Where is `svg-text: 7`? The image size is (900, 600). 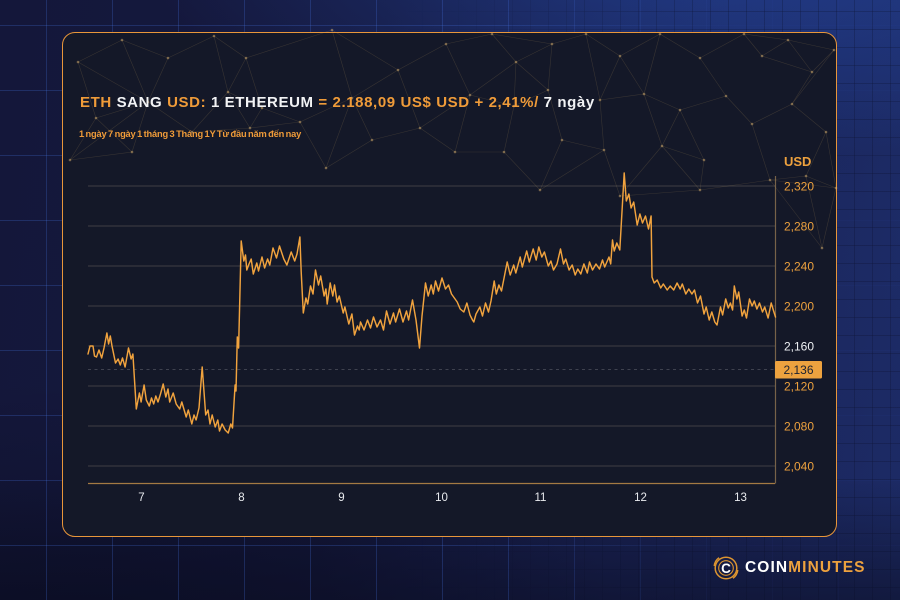 svg-text: 7 is located at coordinates (141, 498).